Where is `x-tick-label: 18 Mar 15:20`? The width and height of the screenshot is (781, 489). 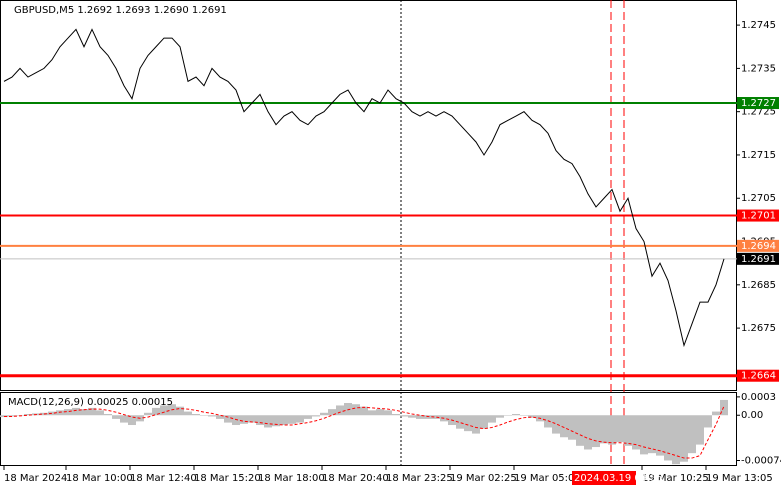
x-tick-label: 18 Mar 15:20 is located at coordinates (227, 478).